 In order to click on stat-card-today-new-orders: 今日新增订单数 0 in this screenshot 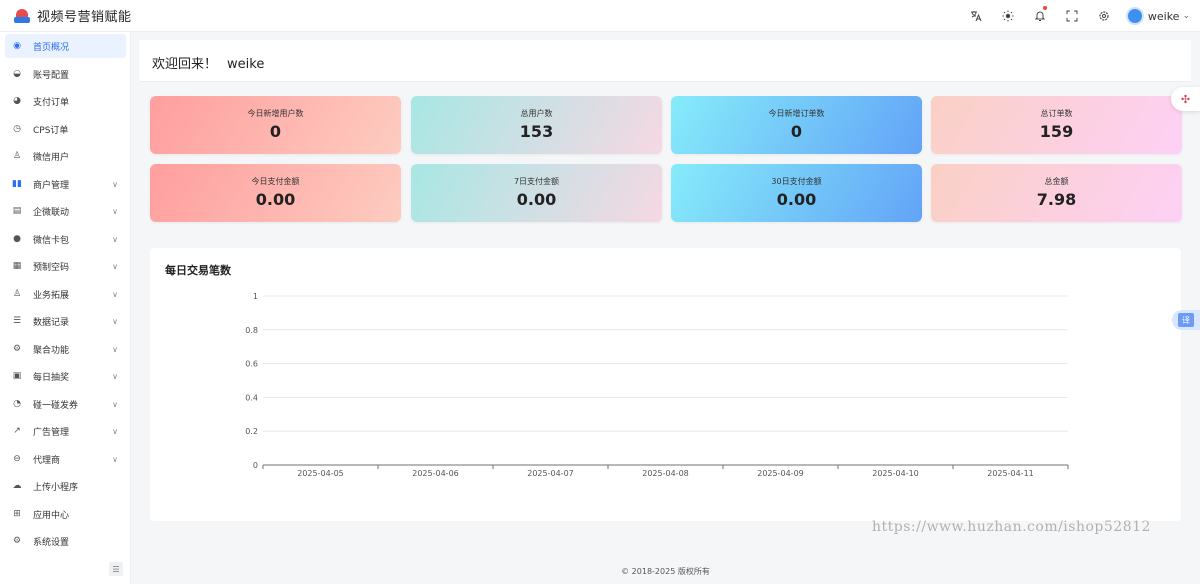, I will do `click(796, 125)`.